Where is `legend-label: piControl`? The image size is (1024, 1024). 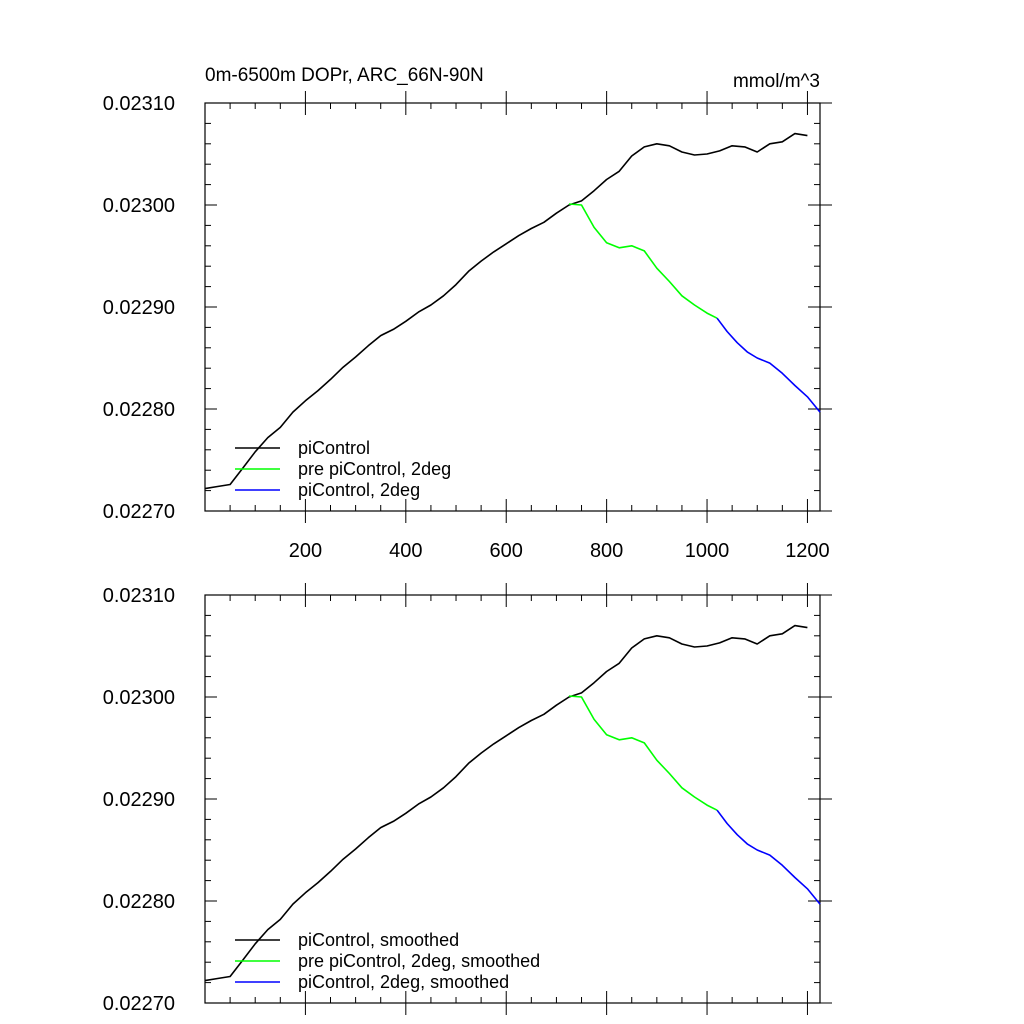
legend-label: piControl is located at coordinates (334, 448).